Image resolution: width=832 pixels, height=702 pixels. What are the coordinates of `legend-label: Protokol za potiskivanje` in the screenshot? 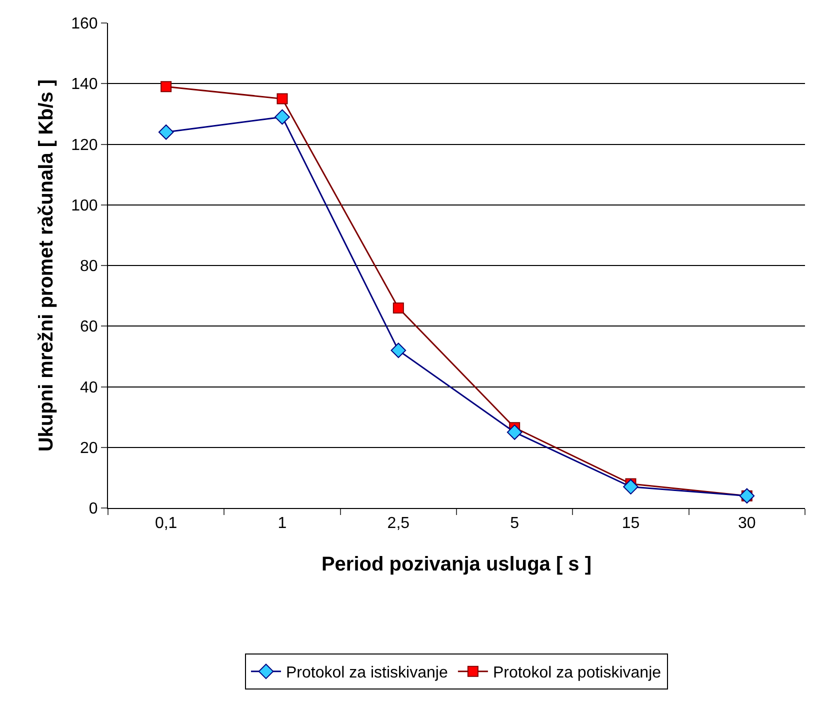 It's located at (577, 673).